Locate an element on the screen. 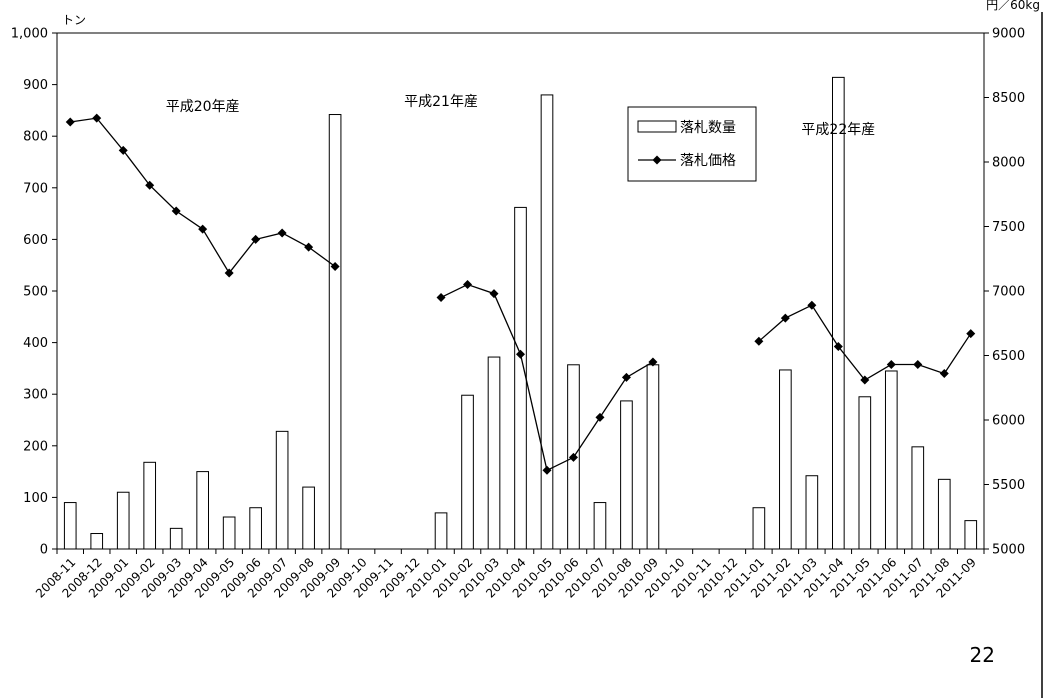 Image resolution: width=1045 pixels, height=698 pixels. left-tick-label: 1,000 is located at coordinates (29, 34).